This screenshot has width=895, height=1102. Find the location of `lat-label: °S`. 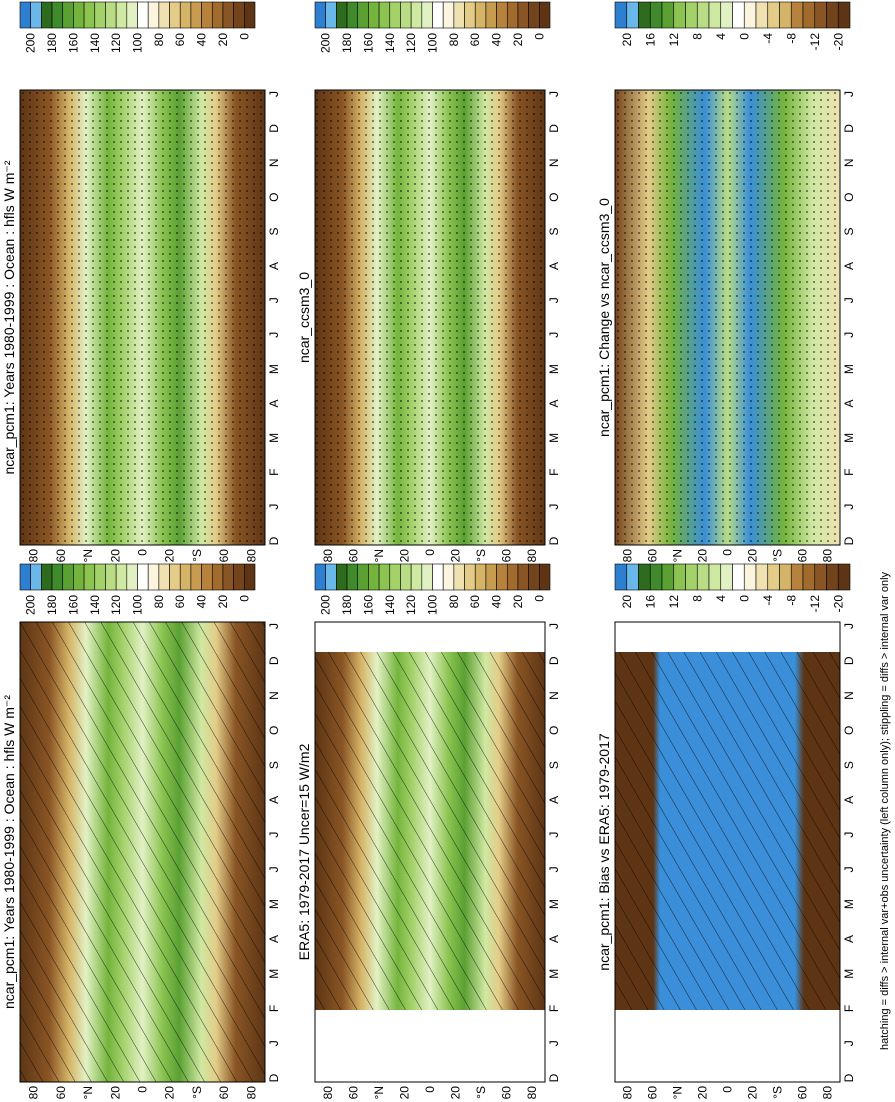

lat-label: °S is located at coordinates (481, 555).